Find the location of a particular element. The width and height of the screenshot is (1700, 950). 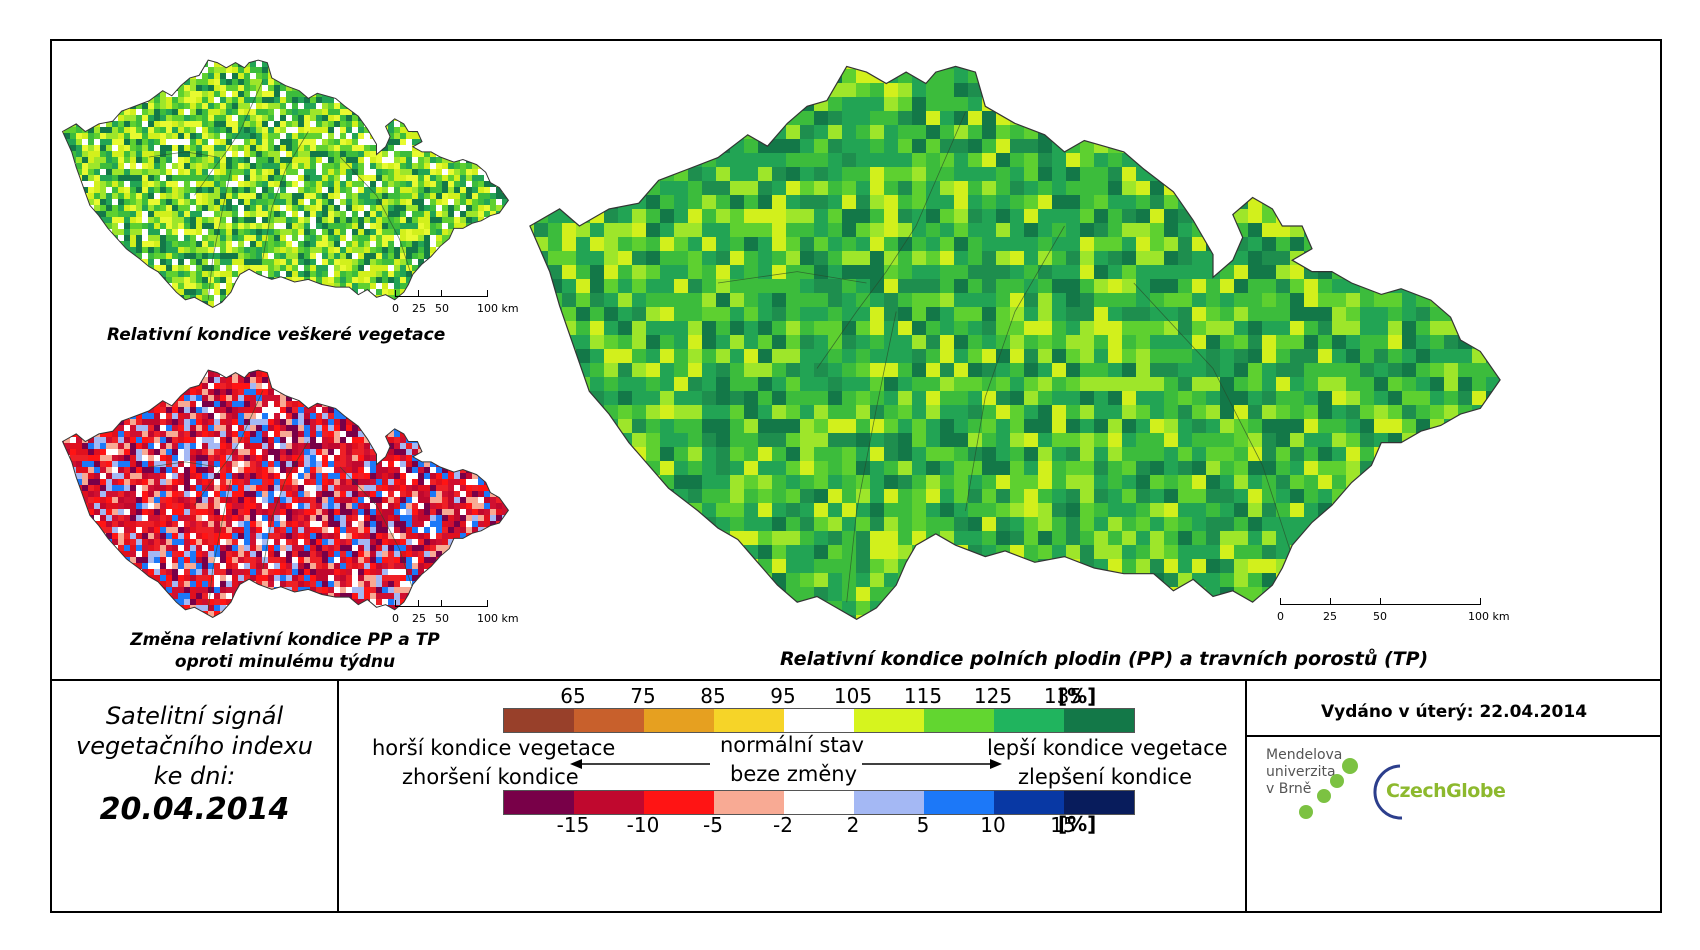

worse-condition-label: horší kondice vegetace is located at coordinates (494, 748).